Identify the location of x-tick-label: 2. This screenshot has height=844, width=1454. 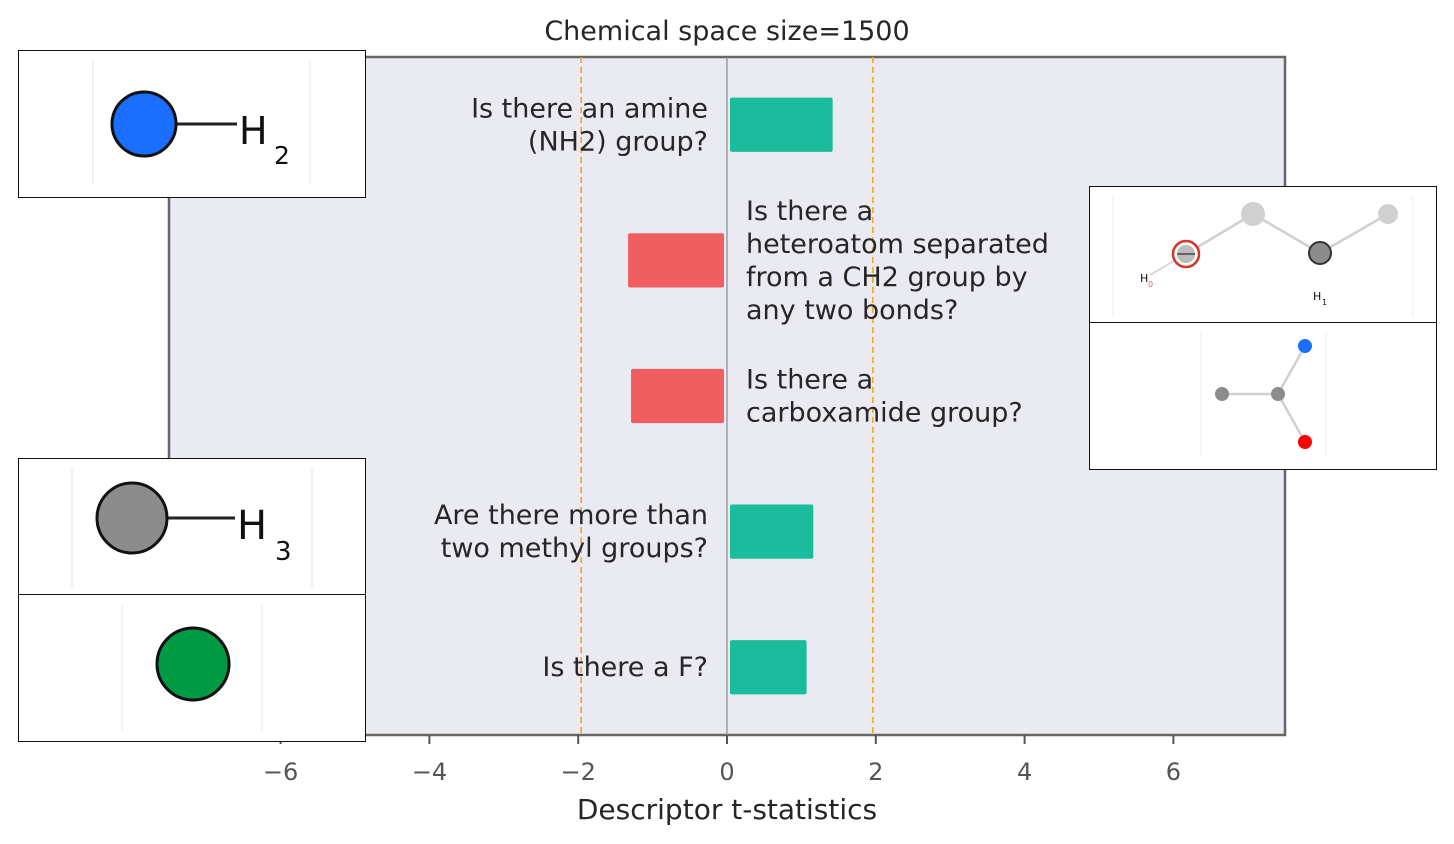
(875, 772).